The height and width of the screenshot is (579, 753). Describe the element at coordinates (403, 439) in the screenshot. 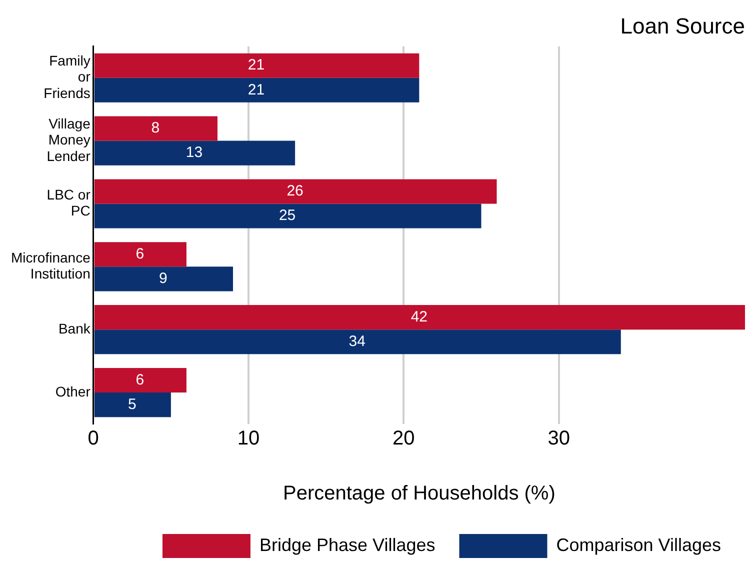

I see `x-tick-label: 20` at that location.